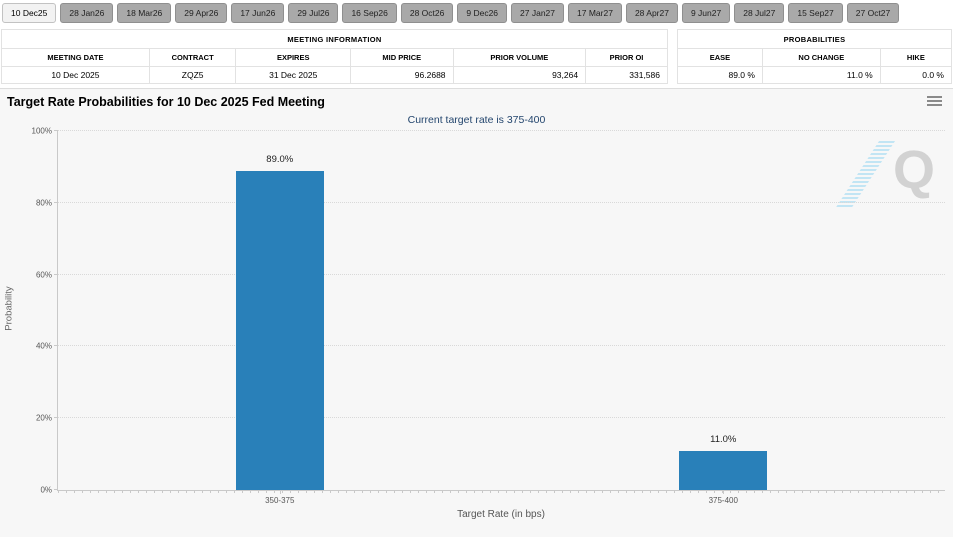 The image size is (953, 537). Describe the element at coordinates (46, 490) in the screenshot. I see `y-tick-label: 0%` at that location.